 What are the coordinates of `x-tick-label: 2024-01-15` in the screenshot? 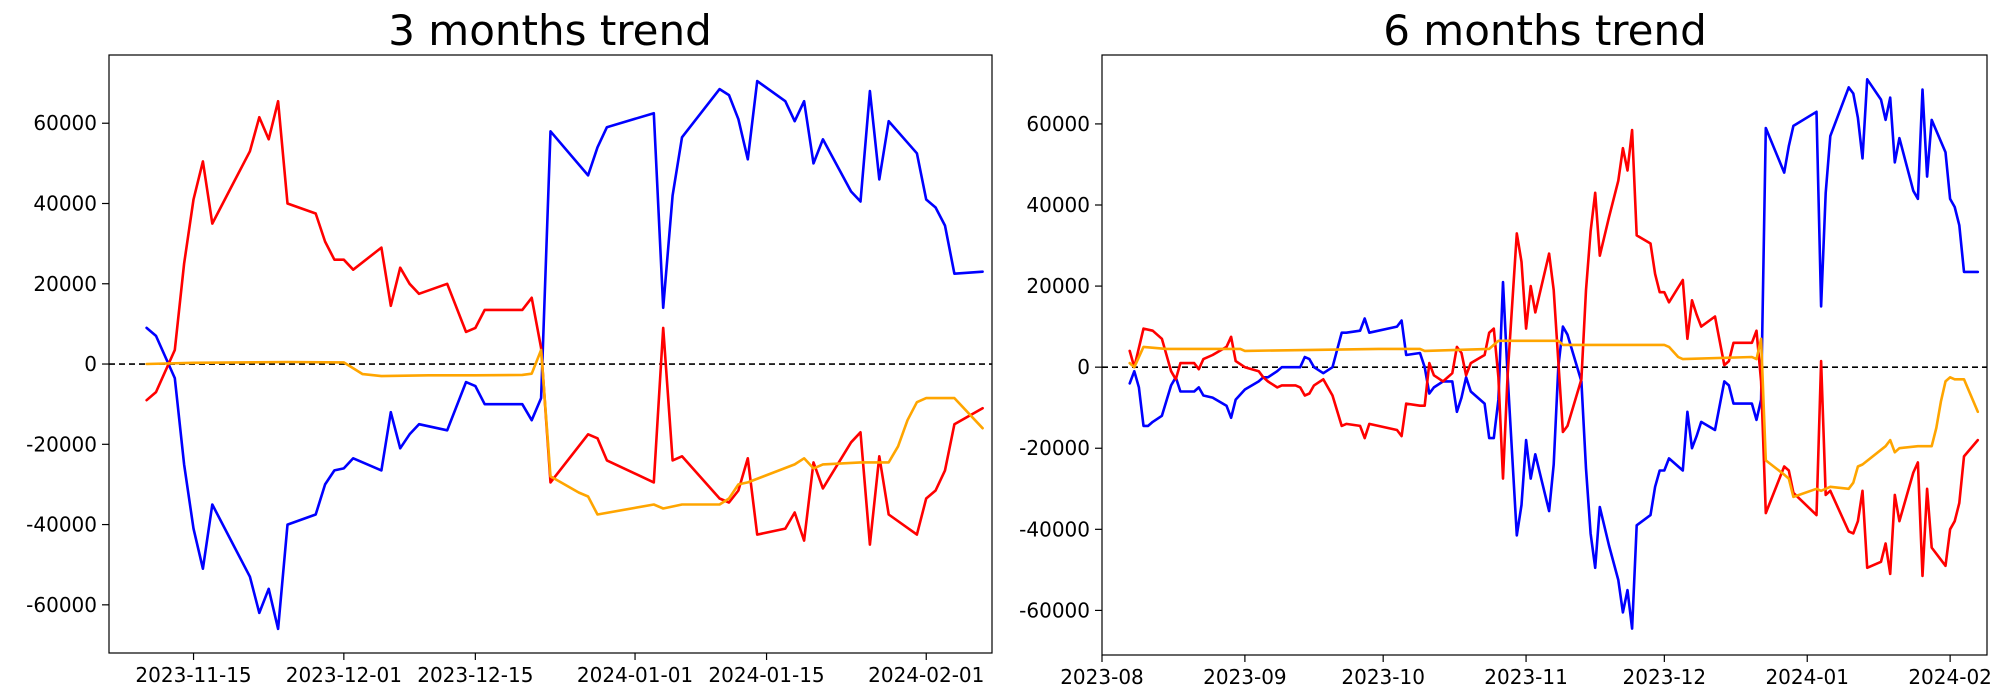 It's located at (766, 675).